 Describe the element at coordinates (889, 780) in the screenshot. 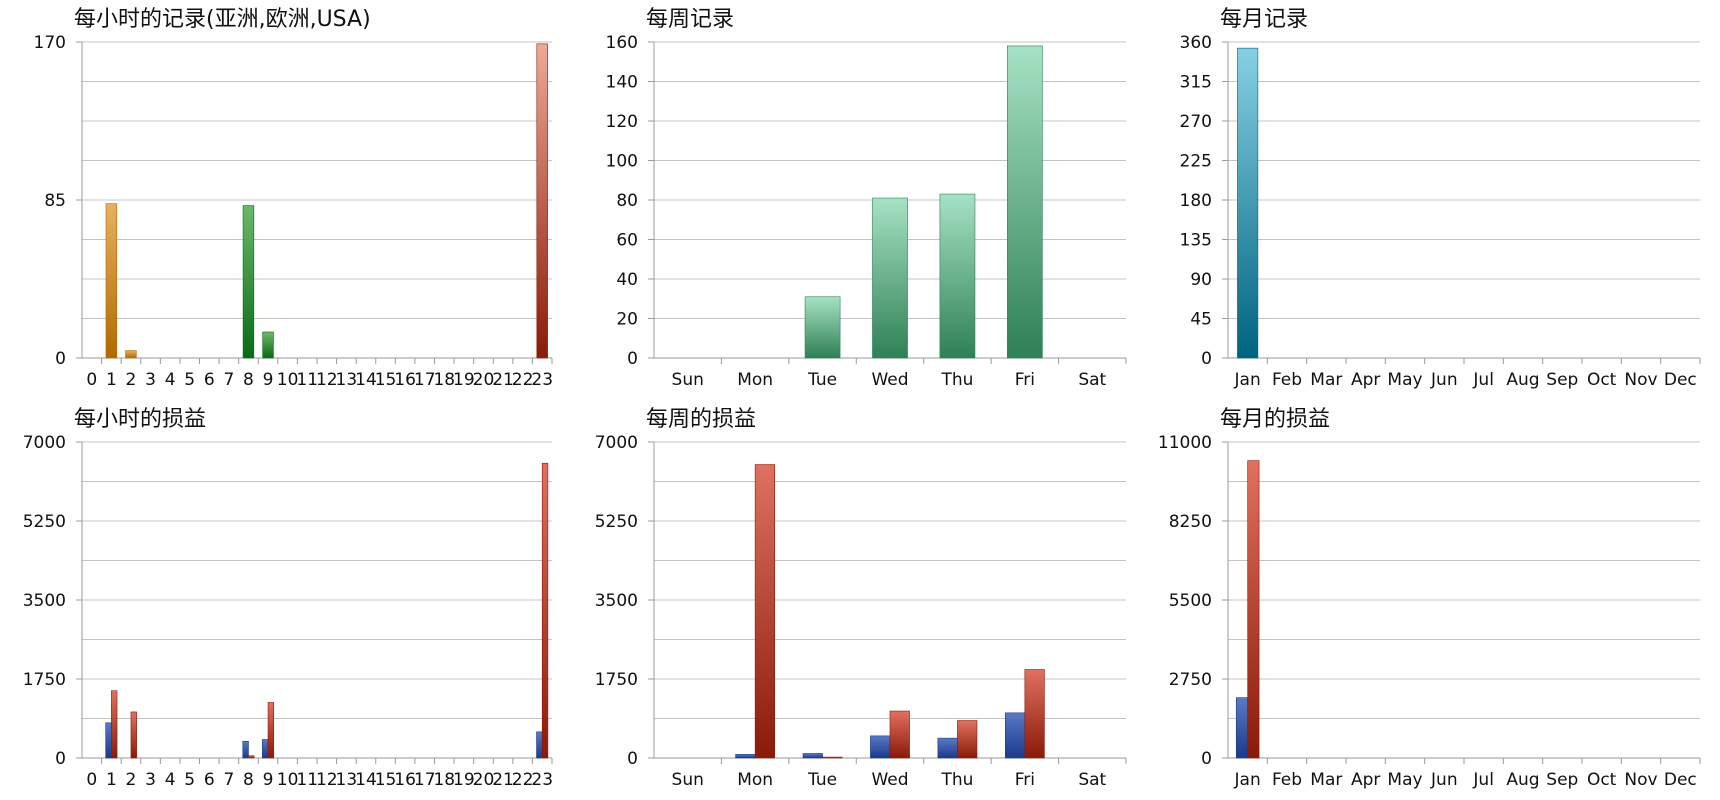

I see `x-tick-label: Wed` at that location.